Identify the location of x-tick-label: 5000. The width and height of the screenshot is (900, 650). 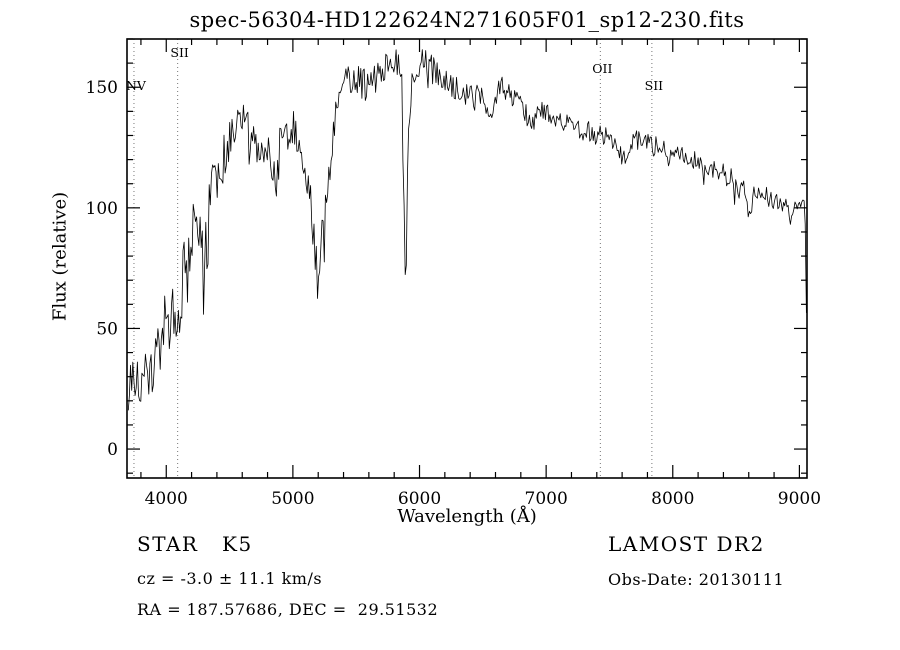
(292, 499).